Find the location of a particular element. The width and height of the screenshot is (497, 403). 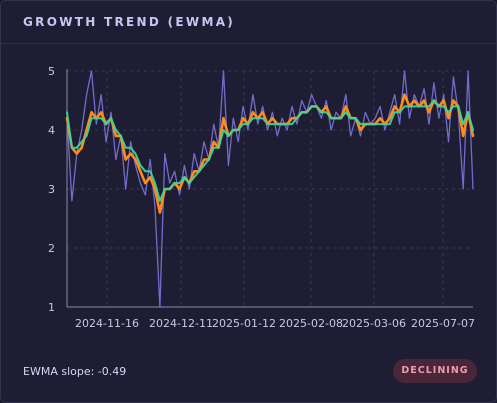

x-tick-label: 2024-12-11 is located at coordinates (181, 323).